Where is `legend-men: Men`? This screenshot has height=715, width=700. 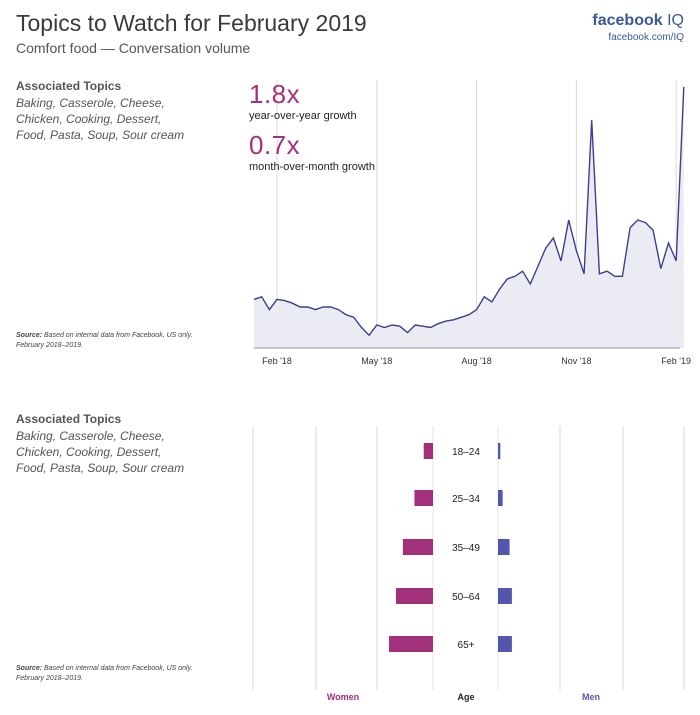 legend-men: Men is located at coordinates (591, 697).